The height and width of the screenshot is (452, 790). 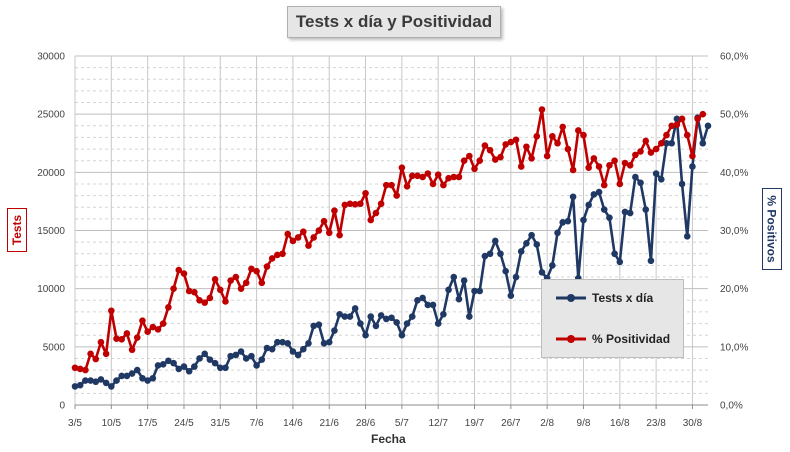 What do you see at coordinates (402, 423) in the screenshot?
I see `x-tick-label: 5/7` at bounding box center [402, 423].